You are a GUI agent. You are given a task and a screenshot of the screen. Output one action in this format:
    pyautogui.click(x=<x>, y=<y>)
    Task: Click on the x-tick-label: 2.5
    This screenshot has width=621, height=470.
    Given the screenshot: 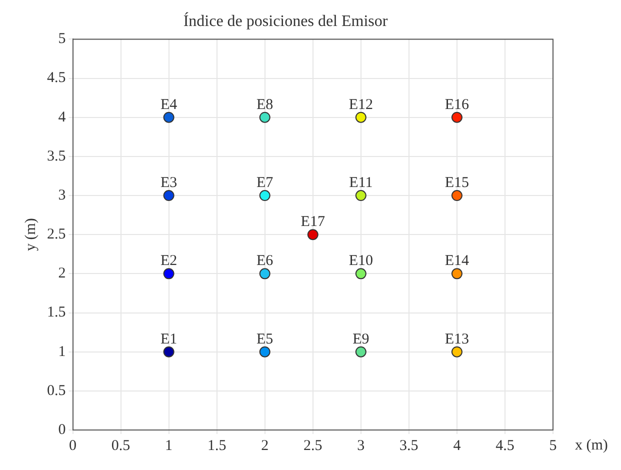 What is the action you would take?
    pyautogui.click(x=313, y=446)
    